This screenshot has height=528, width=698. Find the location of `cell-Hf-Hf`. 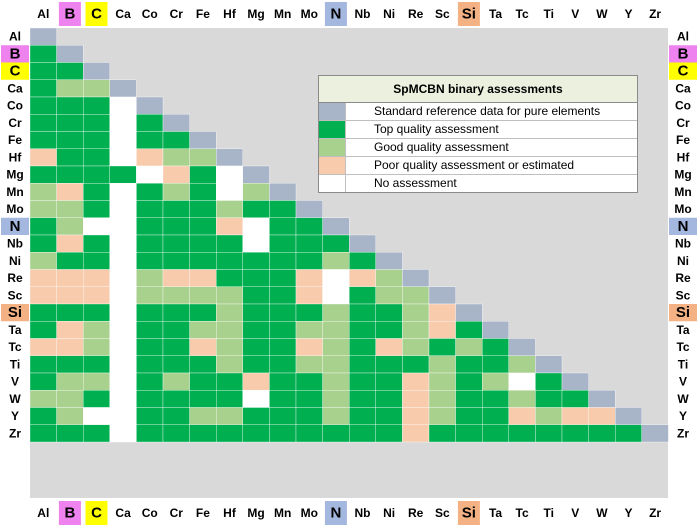

cell-Hf-Hf is located at coordinates (229, 157).